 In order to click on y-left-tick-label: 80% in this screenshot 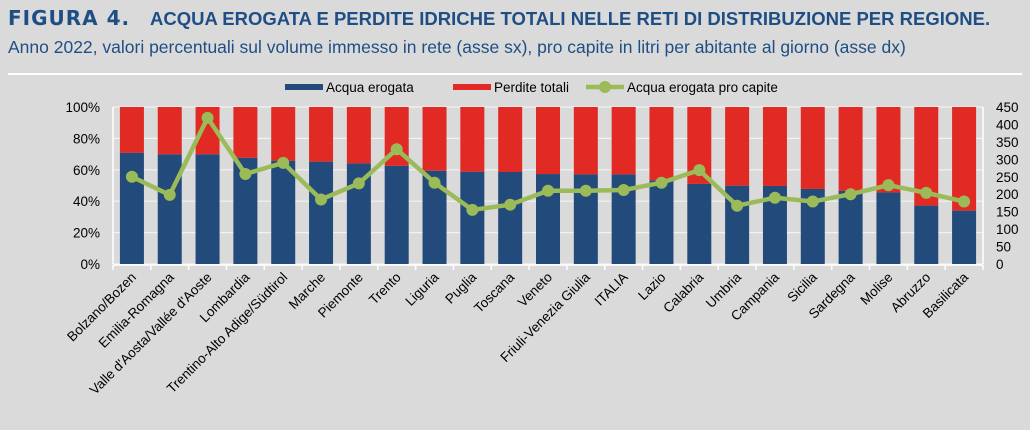, I will do `click(86, 138)`.